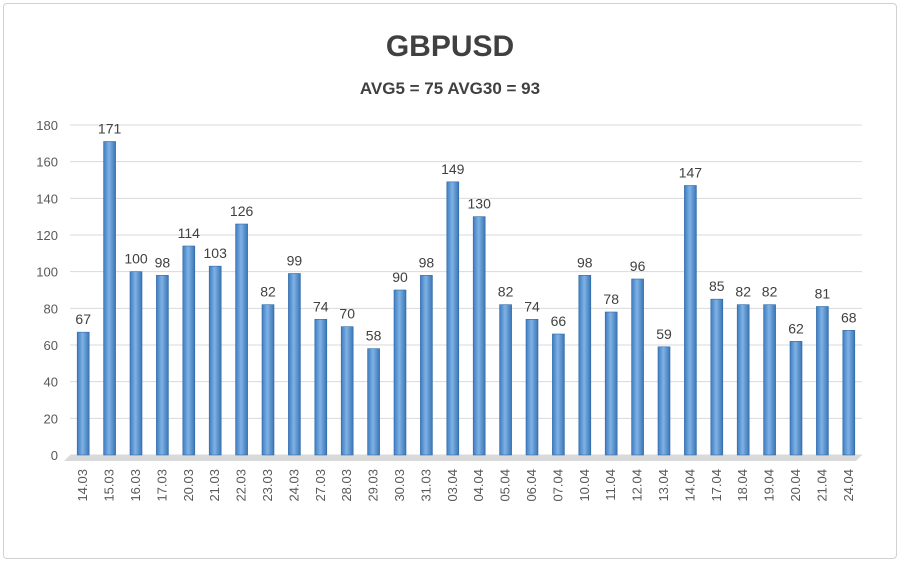 This screenshot has height=562, width=900. What do you see at coordinates (450, 46) in the screenshot?
I see `chart-title: GBPUSD` at bounding box center [450, 46].